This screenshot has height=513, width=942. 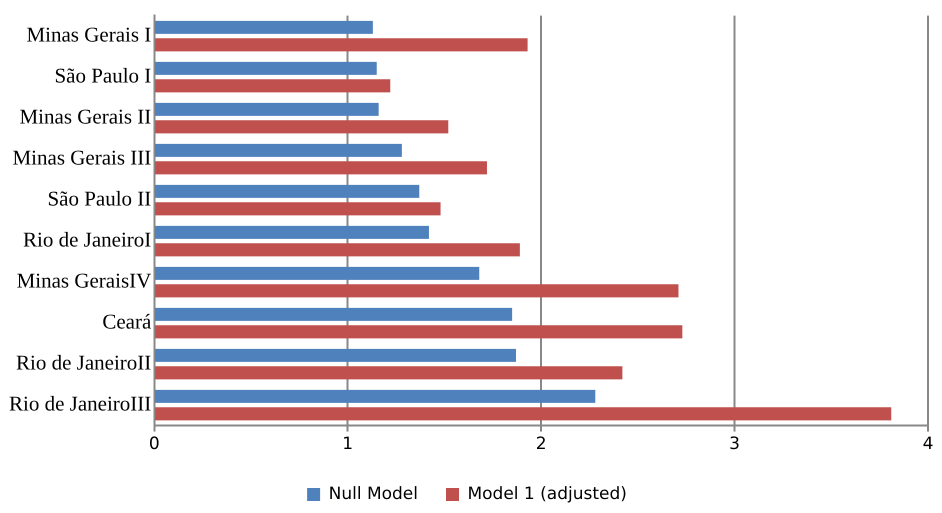 I want to click on legend-label: Null Model, so click(x=373, y=494).